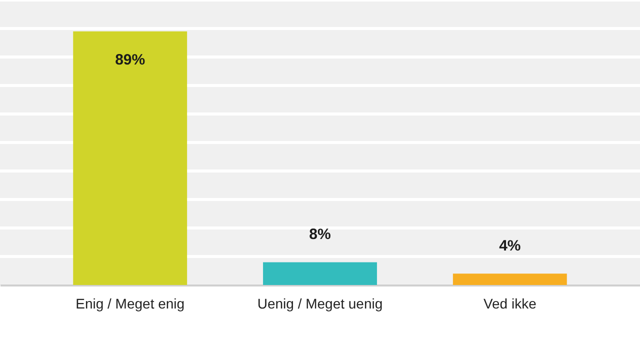  I want to click on data-label: 8%, so click(320, 235).